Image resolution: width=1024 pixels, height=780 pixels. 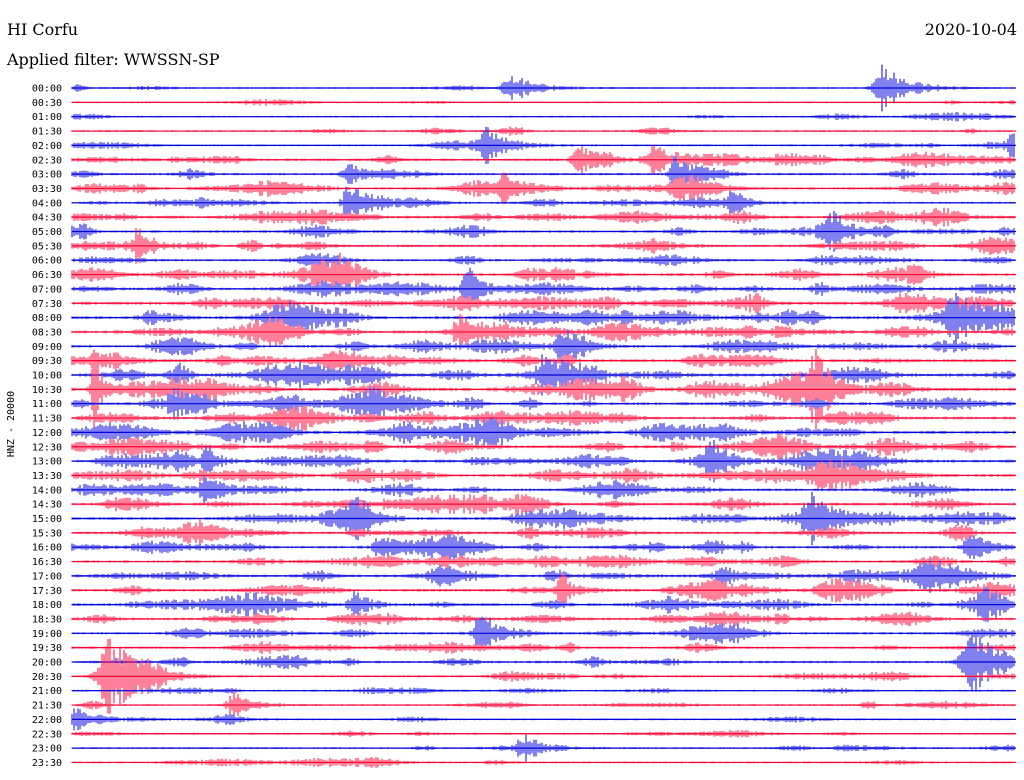 What do you see at coordinates (47, 706) in the screenshot?
I see `row-label-43: 21:30` at bounding box center [47, 706].